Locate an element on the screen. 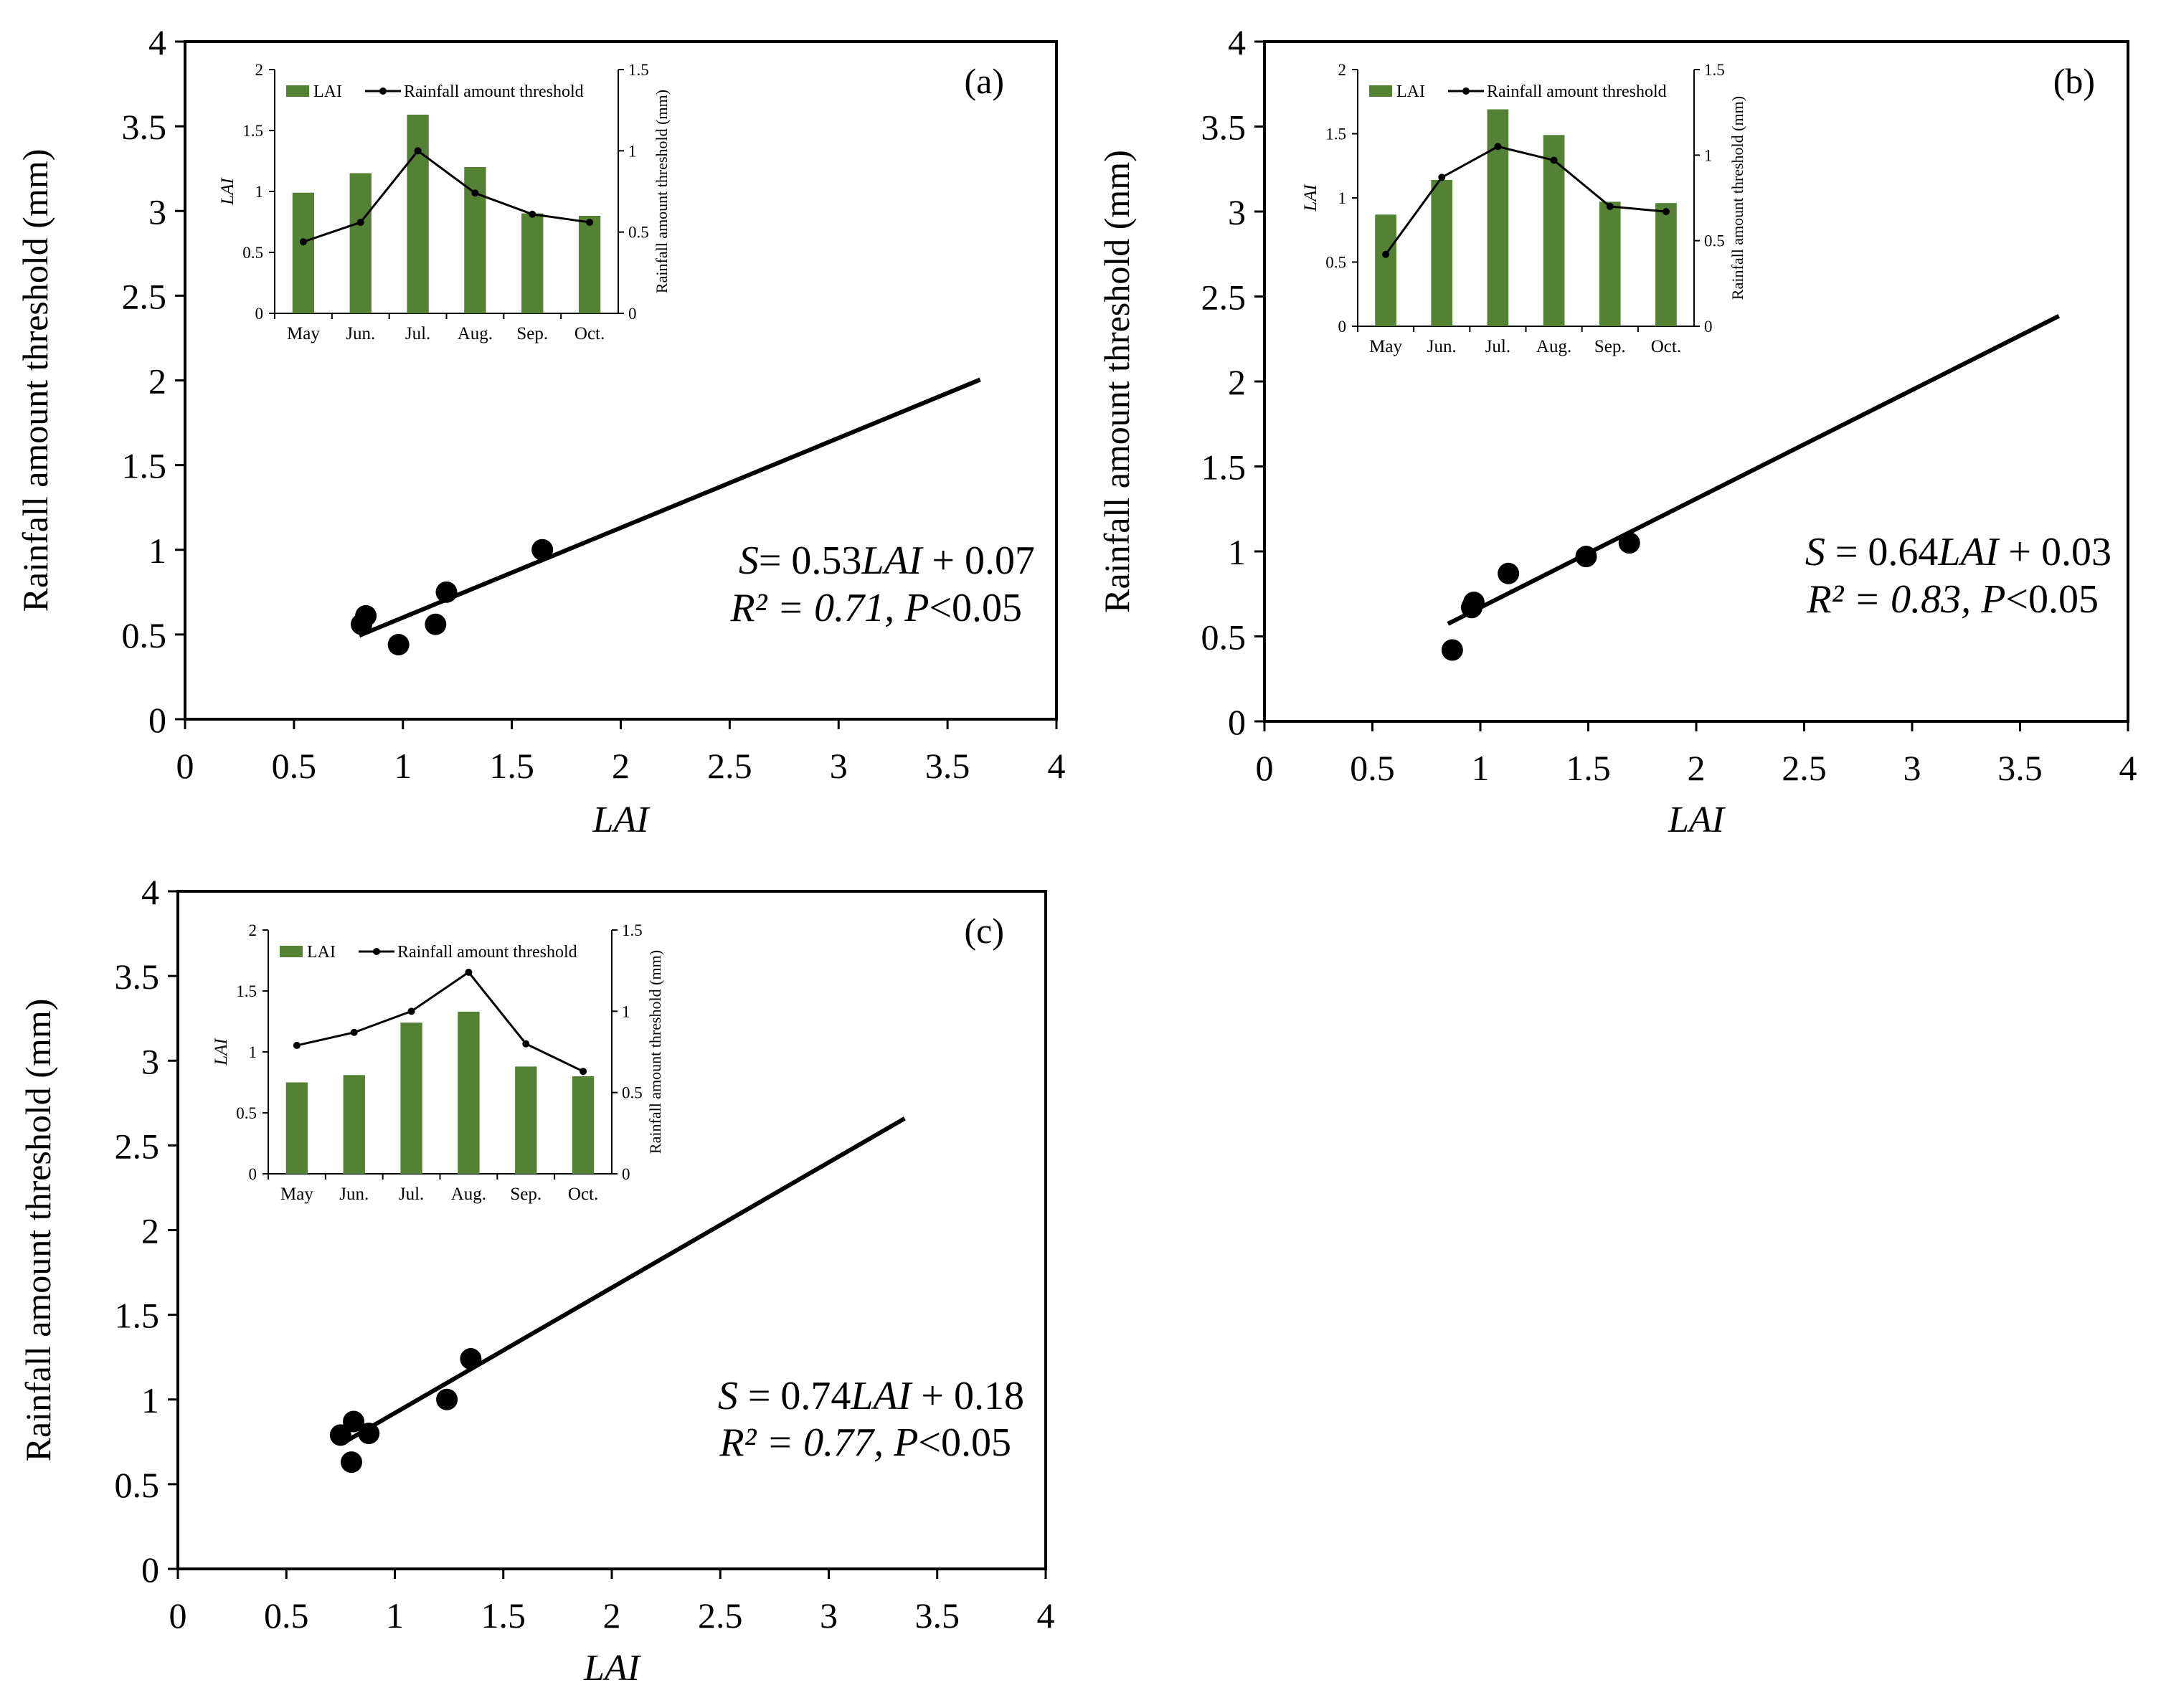  regression-equation: S = 0.64LAI + 0.03 is located at coordinates (1958, 552).